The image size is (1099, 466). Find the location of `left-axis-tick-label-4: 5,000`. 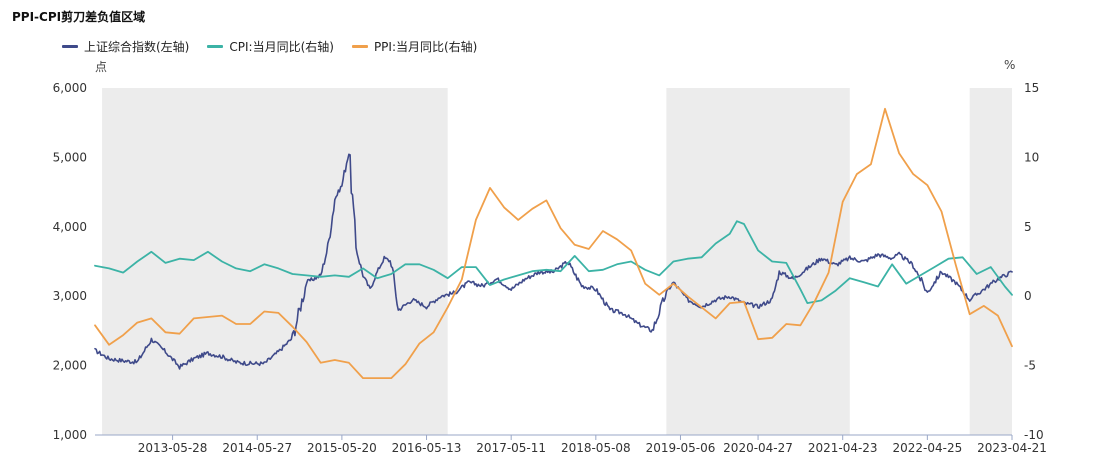

left-axis-tick-label-4: 5,000 is located at coordinates (70, 157).